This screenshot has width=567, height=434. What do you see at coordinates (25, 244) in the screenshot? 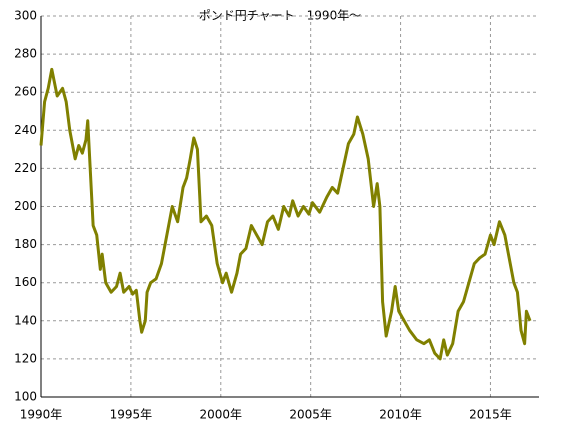
I see `y-tick-label: 180` at bounding box center [25, 244].